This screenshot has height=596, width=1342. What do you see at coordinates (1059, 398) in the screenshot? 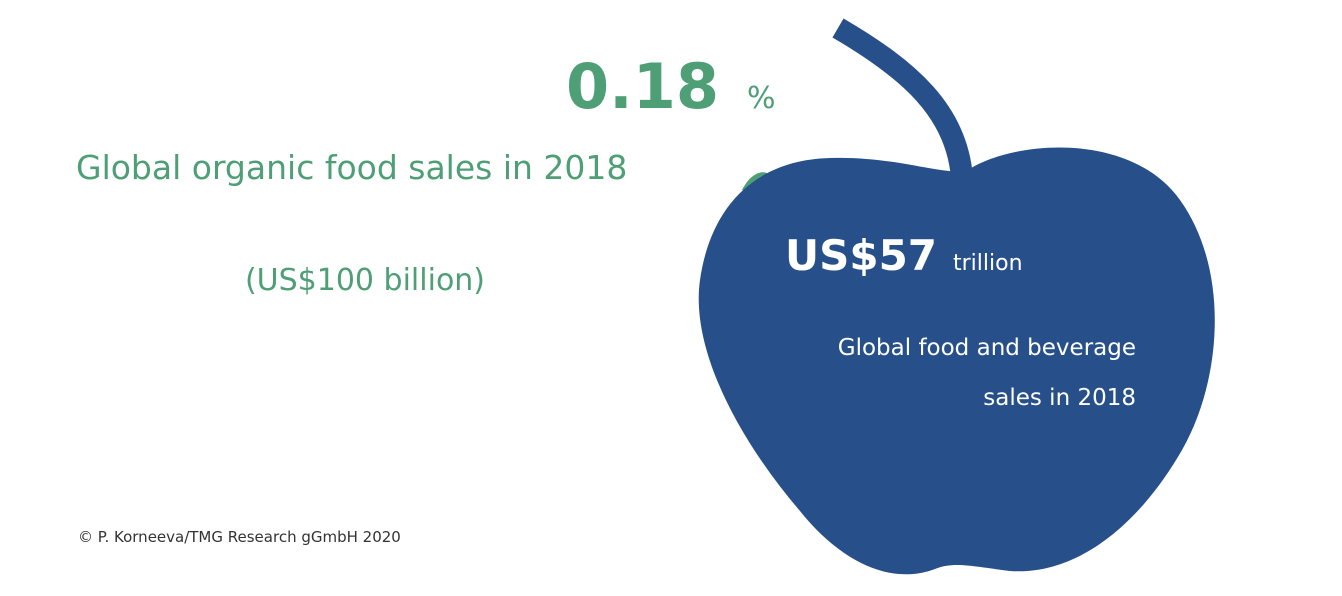
I see `total-label: sales in 2018` at bounding box center [1059, 398].